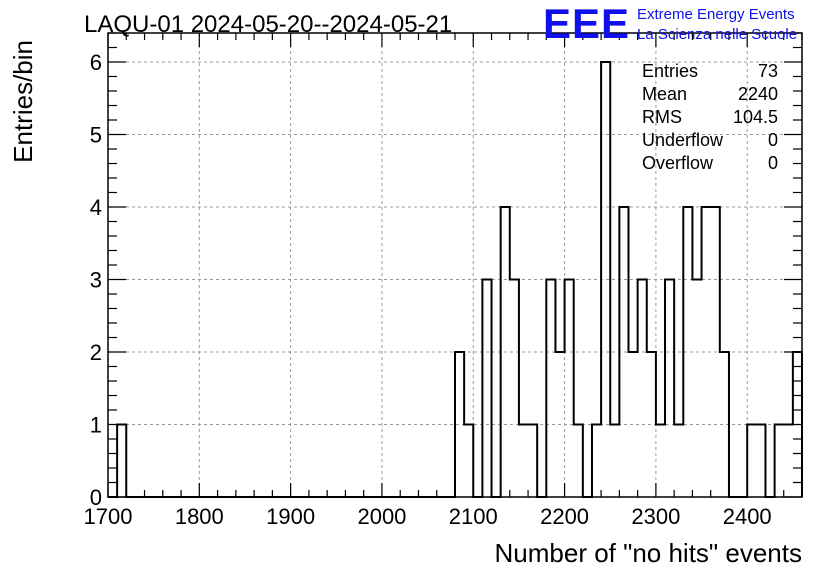  Describe the element at coordinates (96, 497) in the screenshot. I see `y-tick-label: 0` at that location.